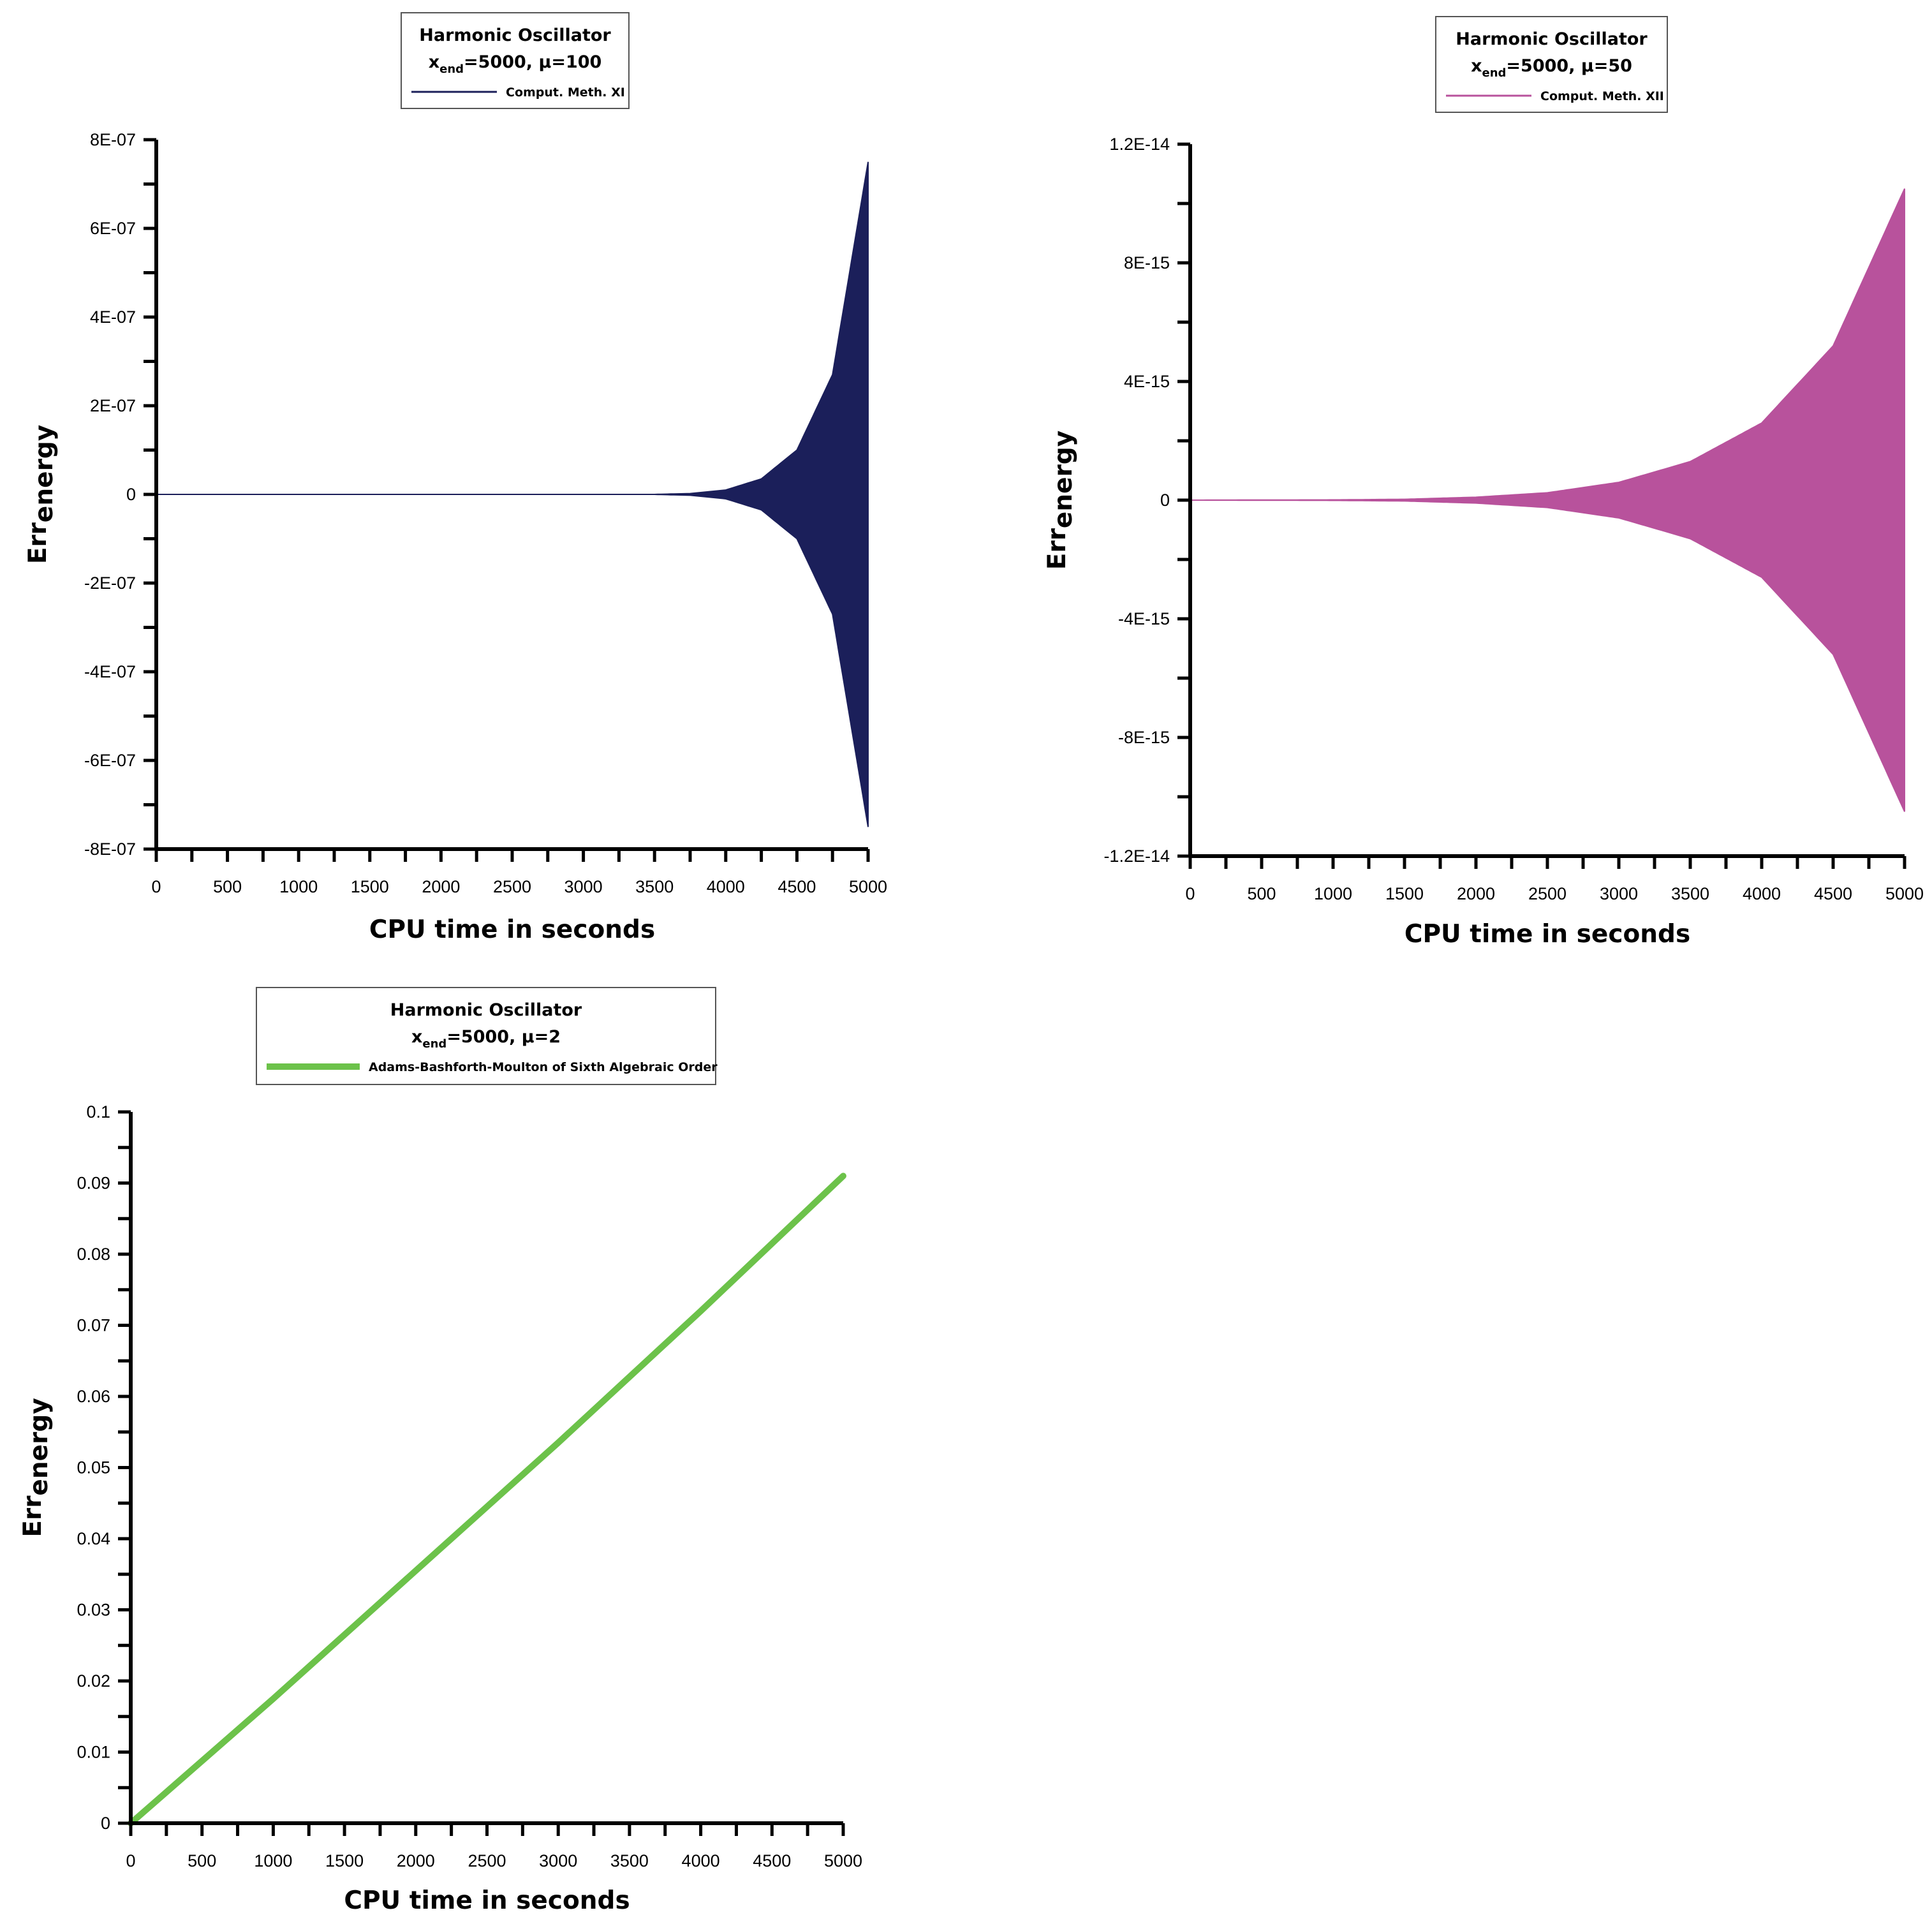 This screenshot has height=1924, width=1932. I want to click on y-tick-label: -6E-07, so click(110, 761).